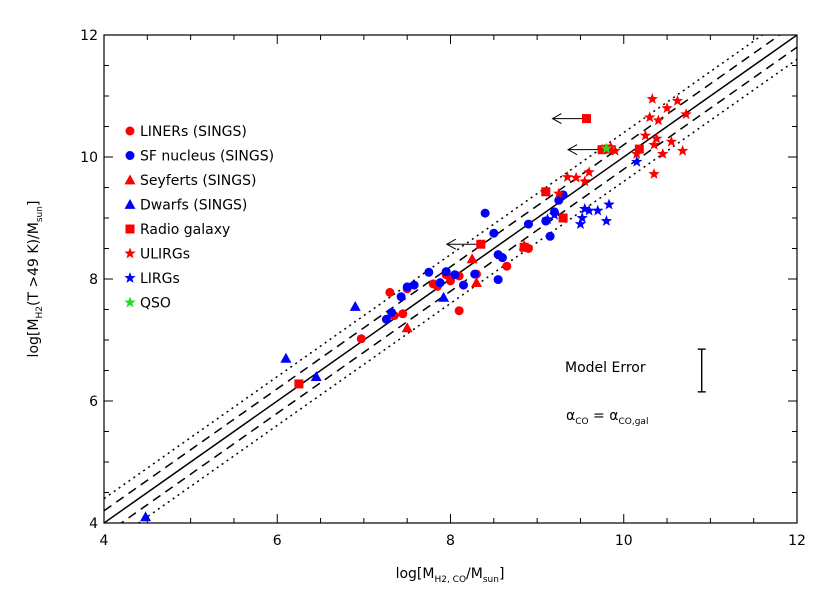 This screenshot has height=593, width=830. Describe the element at coordinates (93, 280) in the screenshot. I see `y-tick-label: 8` at that location.